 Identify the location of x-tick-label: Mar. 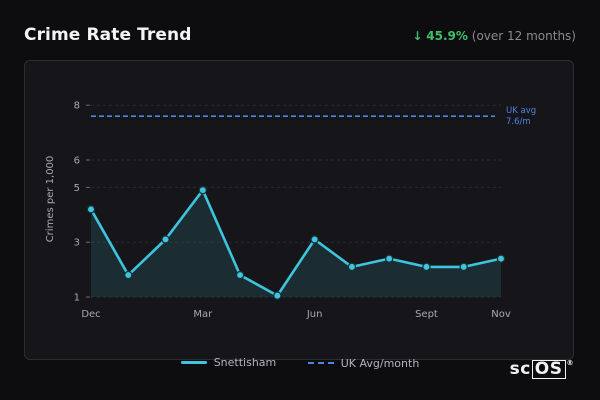
(203, 314).